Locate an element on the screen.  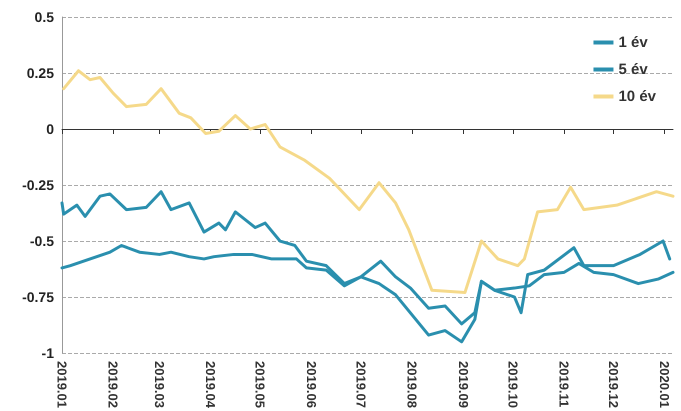
x-tick-label: 2019.03 is located at coordinates (159, 384).